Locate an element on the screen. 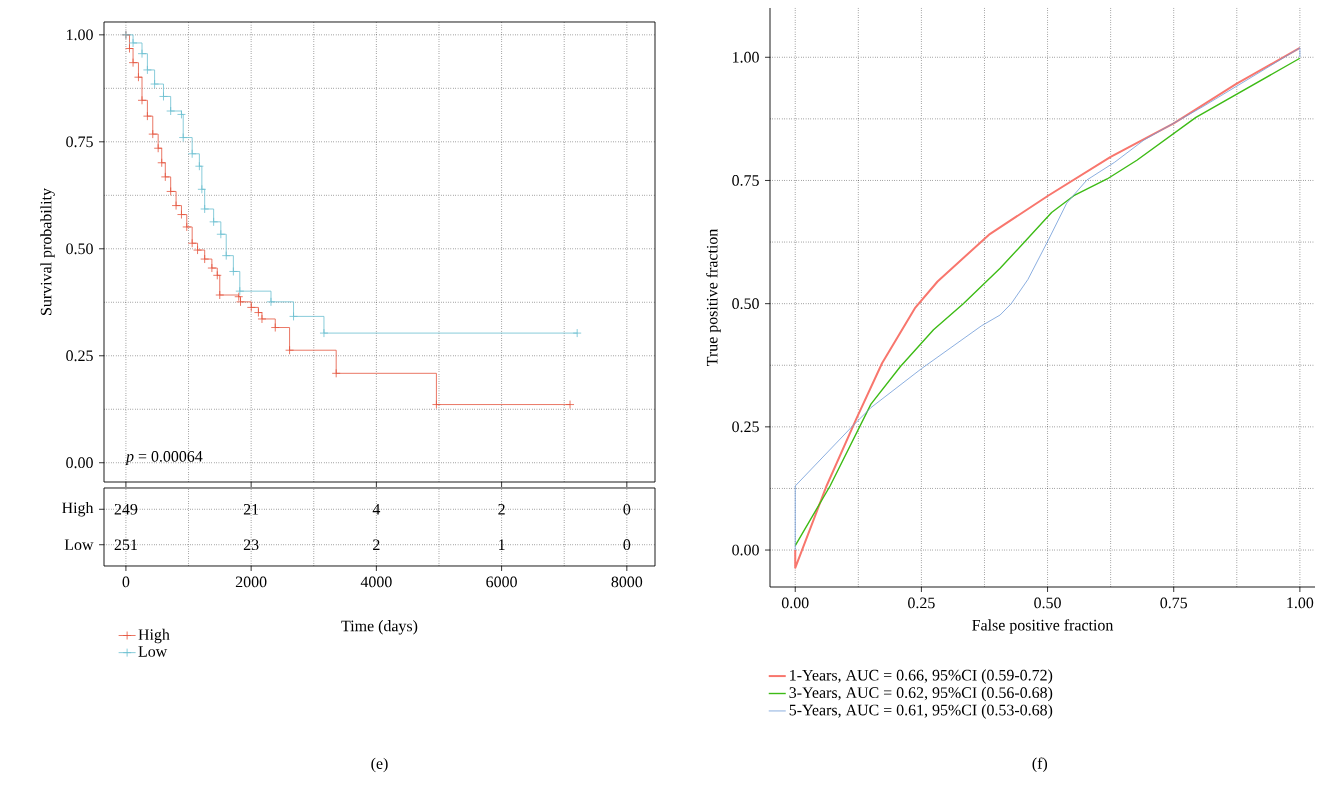  x-tick-label: 0.00 is located at coordinates (795, 603).